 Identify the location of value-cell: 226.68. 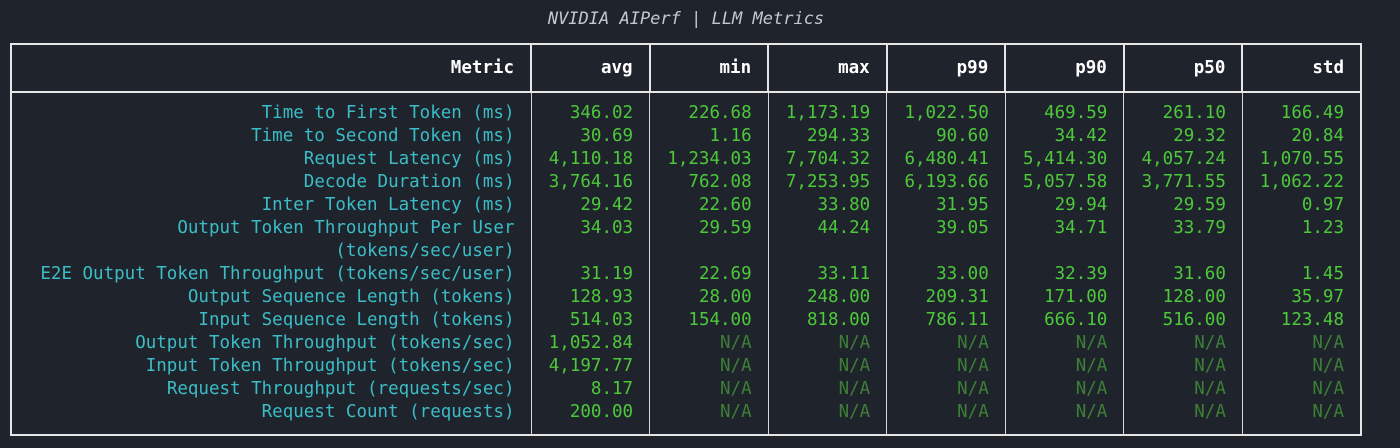
(709, 108).